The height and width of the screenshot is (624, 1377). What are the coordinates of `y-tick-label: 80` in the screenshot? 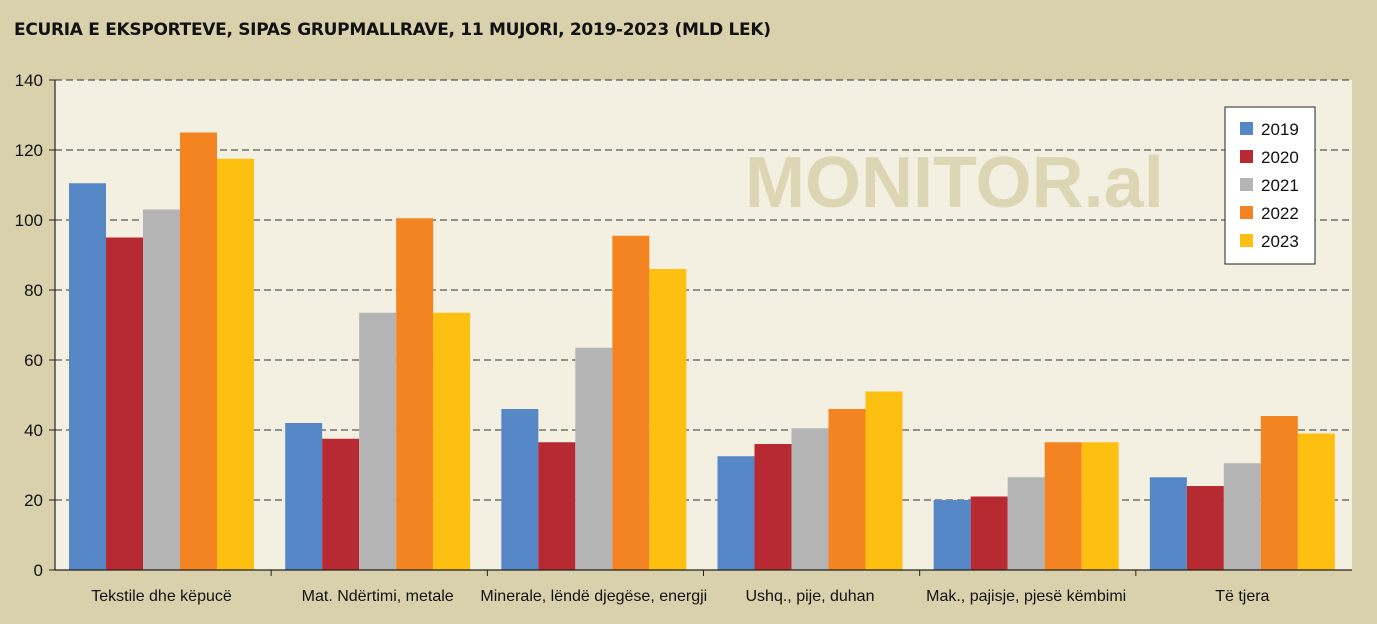 It's located at (33, 290).